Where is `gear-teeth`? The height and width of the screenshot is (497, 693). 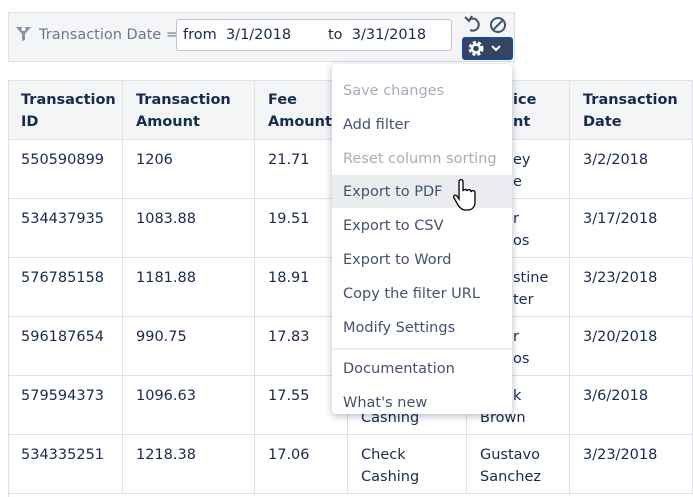
gear-teeth is located at coordinates (476, 48).